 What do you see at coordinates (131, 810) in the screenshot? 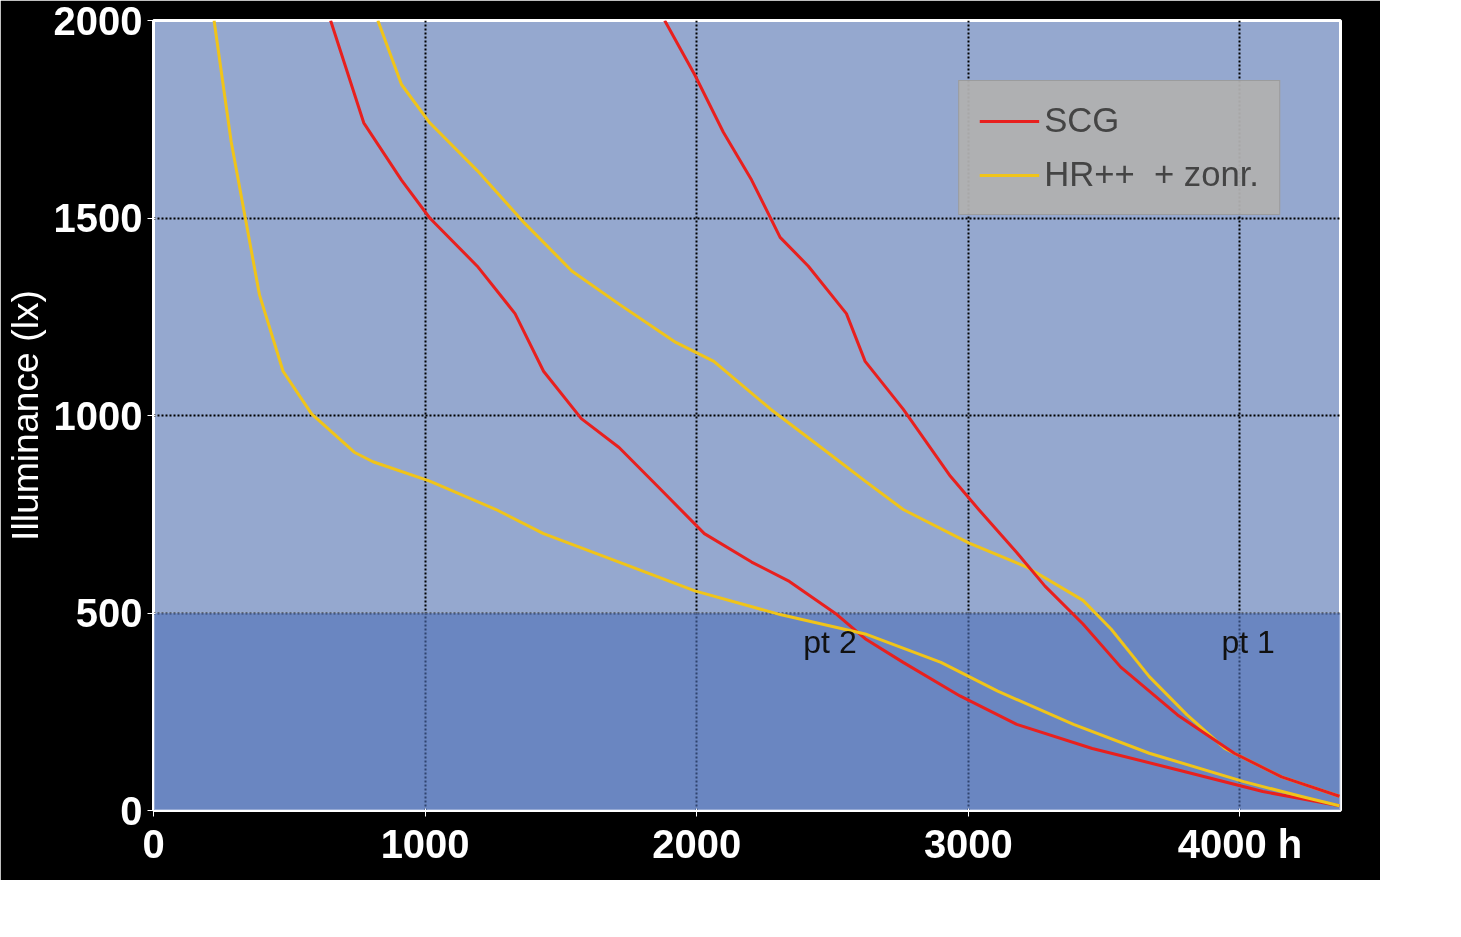
I see `y-tick-label: 0` at bounding box center [131, 810].